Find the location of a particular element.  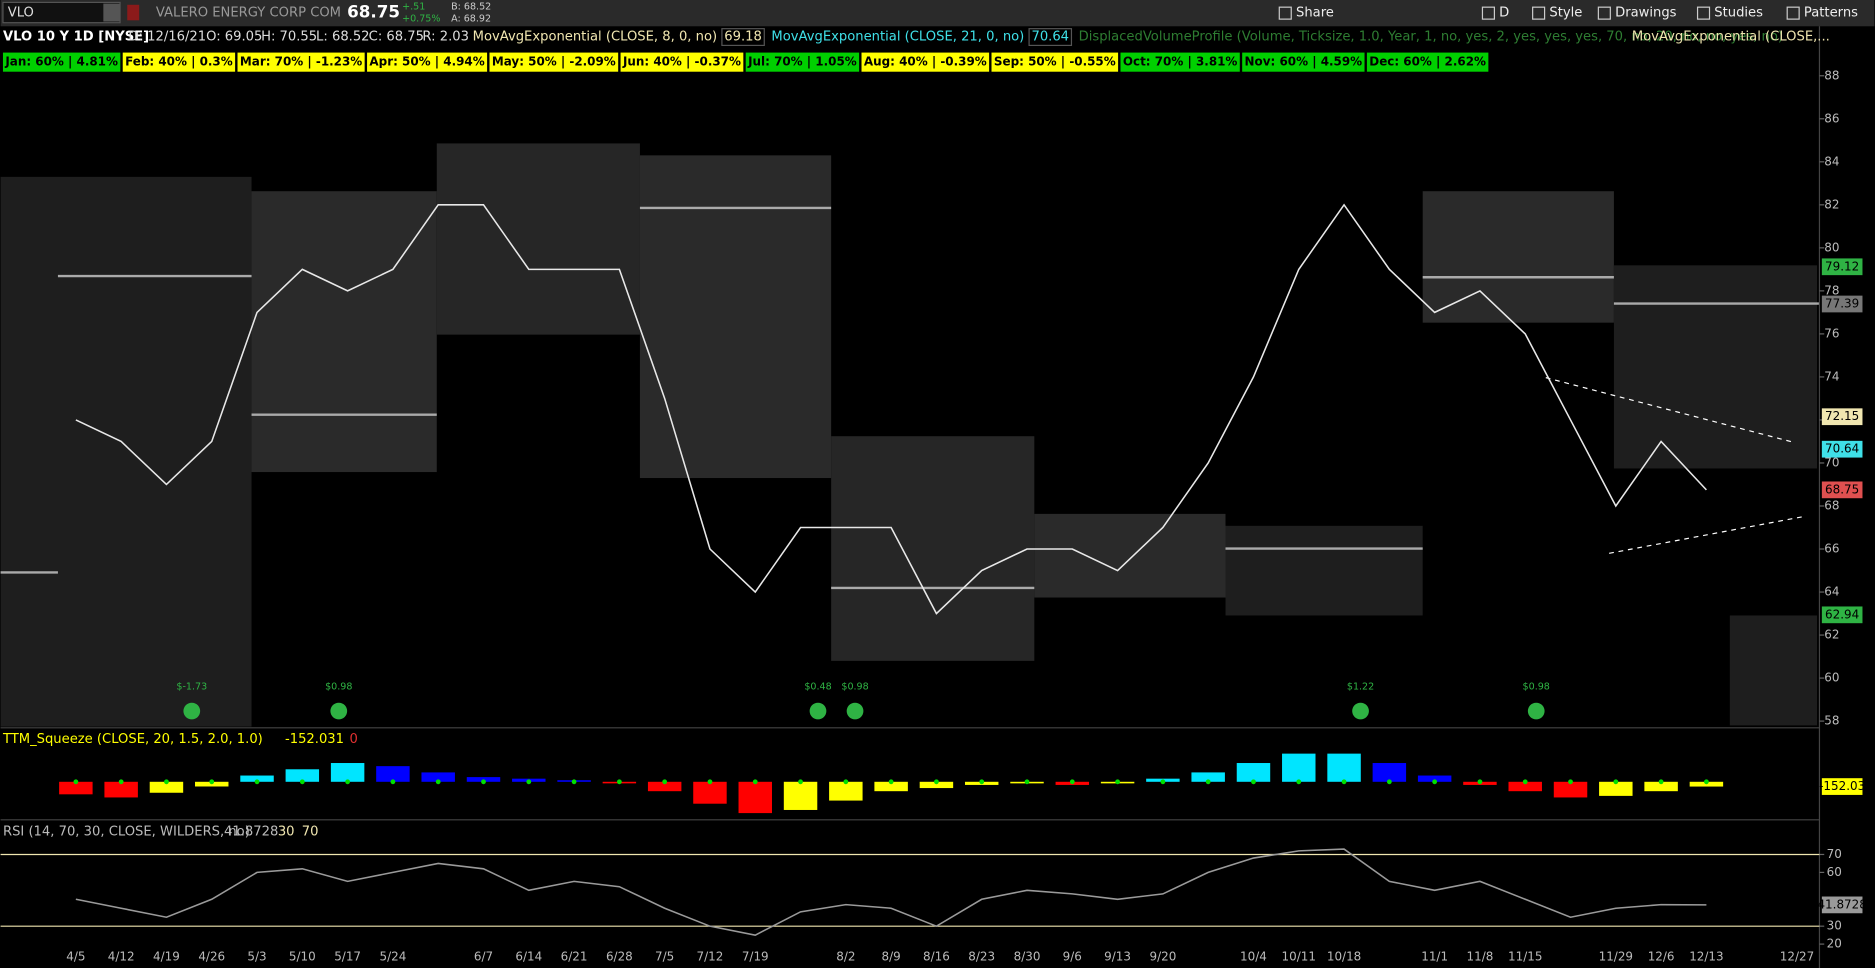

y-tick-label: 70 is located at coordinates (1831, 462).